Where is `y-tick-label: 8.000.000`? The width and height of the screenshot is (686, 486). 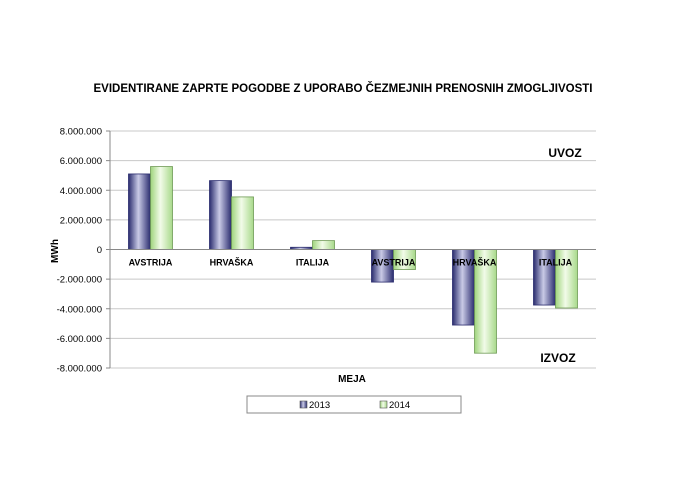
y-tick-label: 8.000.000 is located at coordinates (81, 132).